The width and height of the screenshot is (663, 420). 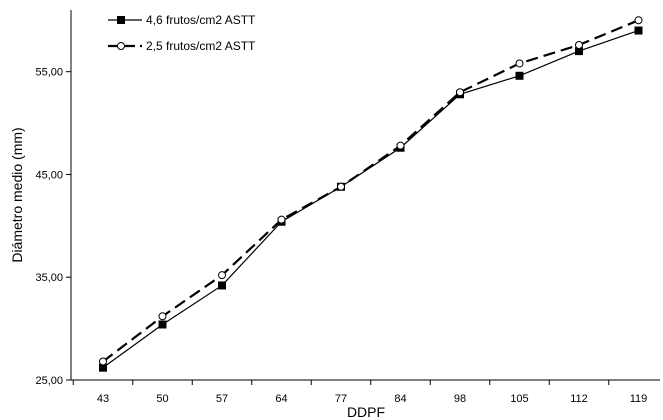 I want to click on x-tick-label: 98, so click(x=460, y=399).